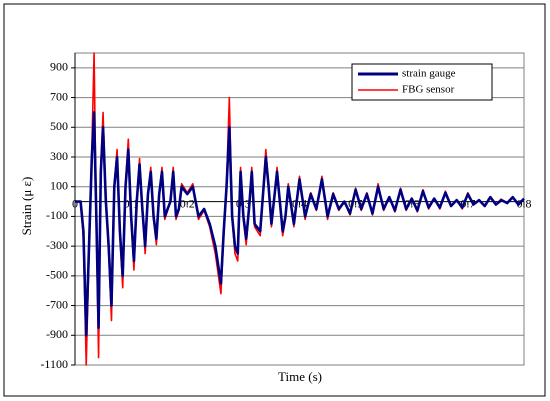  I want to click on x-tick-label: 0.2, so click(187, 203).